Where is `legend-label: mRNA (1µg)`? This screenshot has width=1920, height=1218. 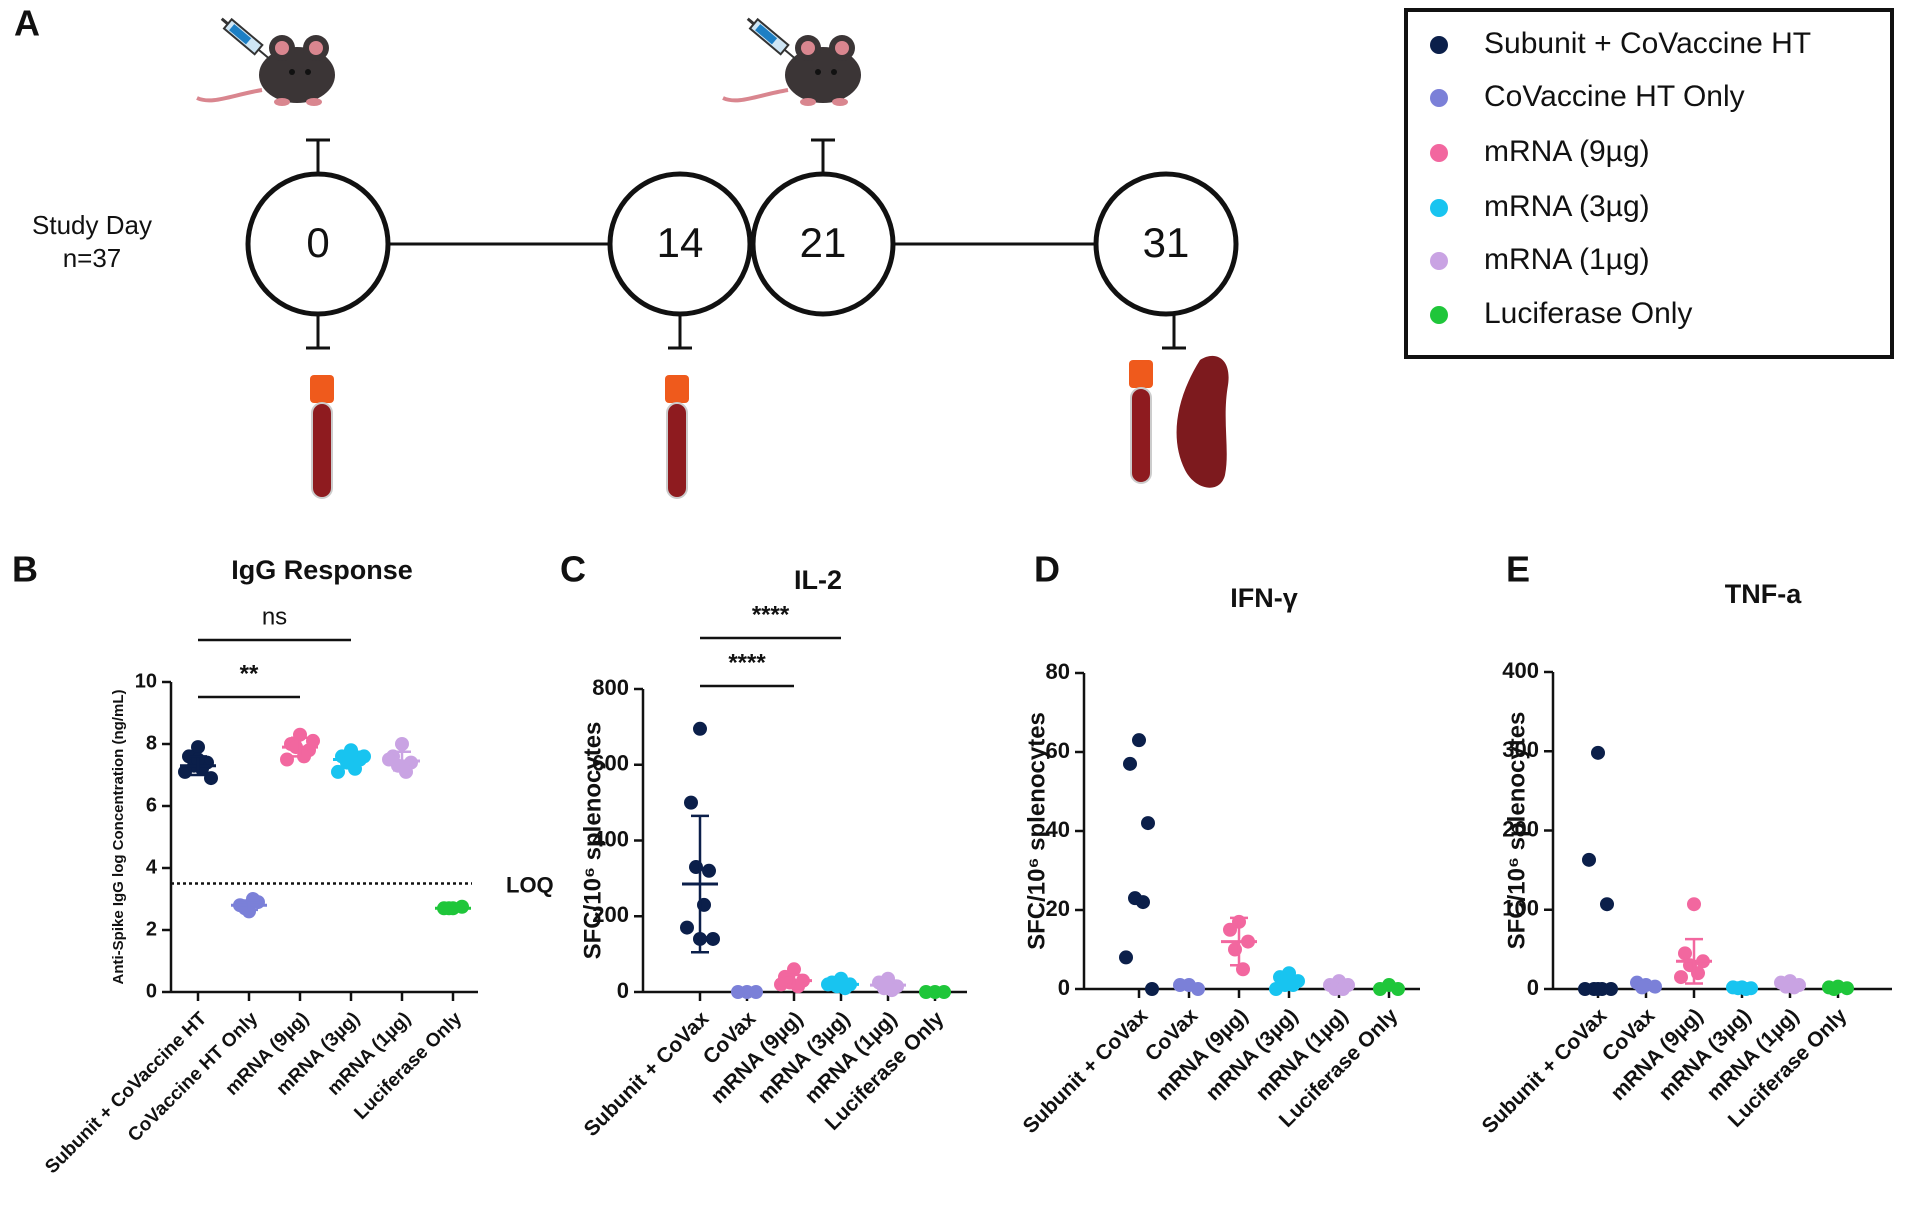 legend-label: mRNA (1µg) is located at coordinates (1567, 259).